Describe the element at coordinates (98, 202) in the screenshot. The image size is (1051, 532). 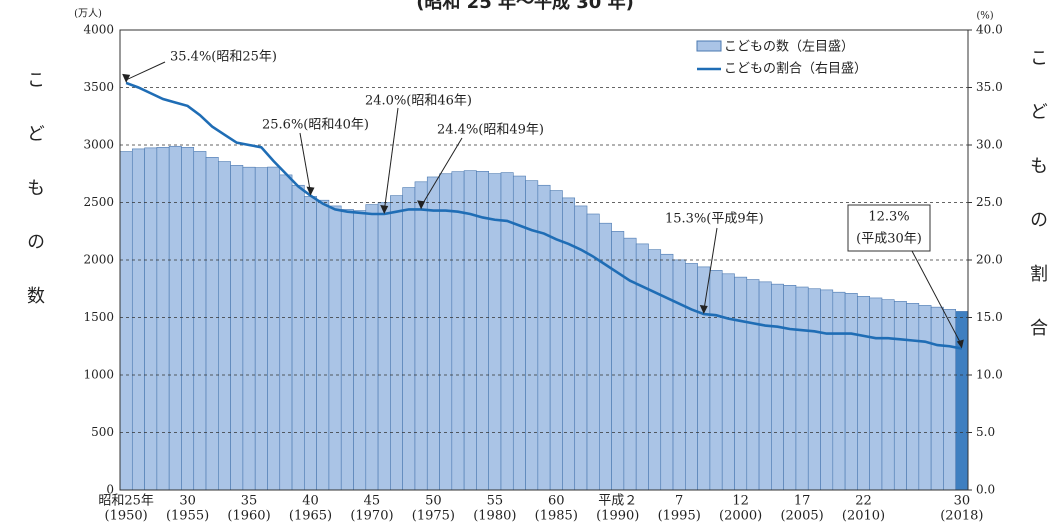
I see `y-tick-label: 2500` at that location.